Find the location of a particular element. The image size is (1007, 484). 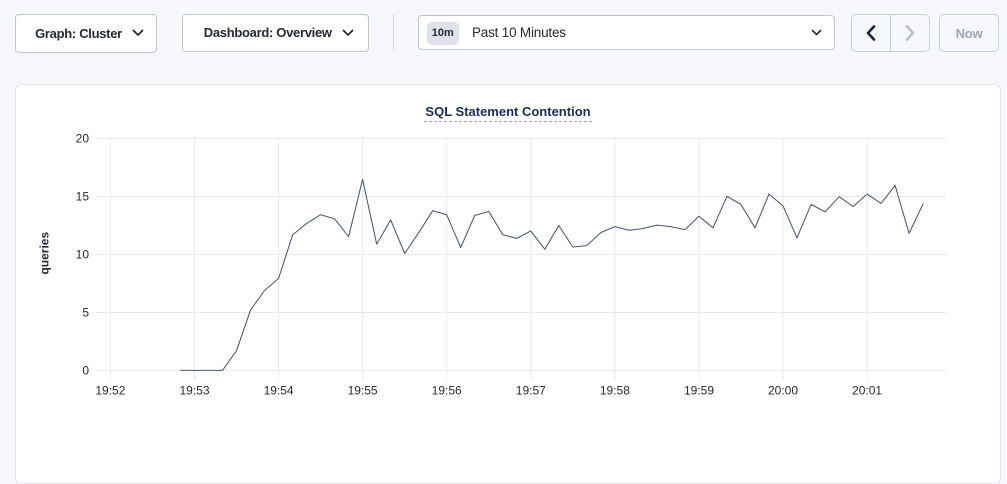

svg-text: 19:57 is located at coordinates (531, 391).